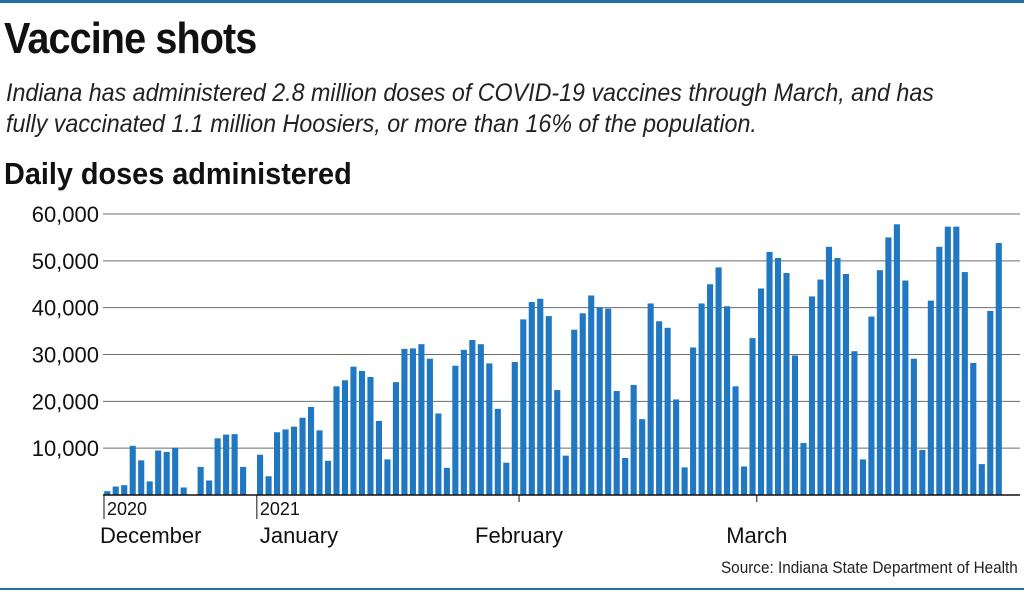 Image resolution: width=1024 pixels, height=591 pixels. Describe the element at coordinates (65, 448) in the screenshot. I see `y-tick-label: 10,000` at that location.